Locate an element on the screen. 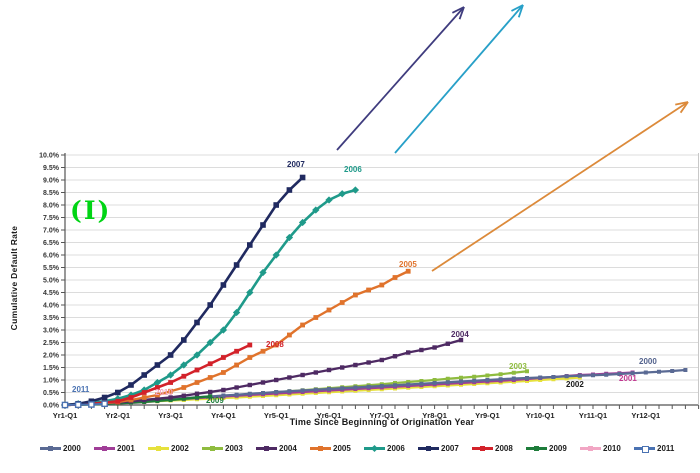  series-marker-2009 is located at coordinates (210, 396).